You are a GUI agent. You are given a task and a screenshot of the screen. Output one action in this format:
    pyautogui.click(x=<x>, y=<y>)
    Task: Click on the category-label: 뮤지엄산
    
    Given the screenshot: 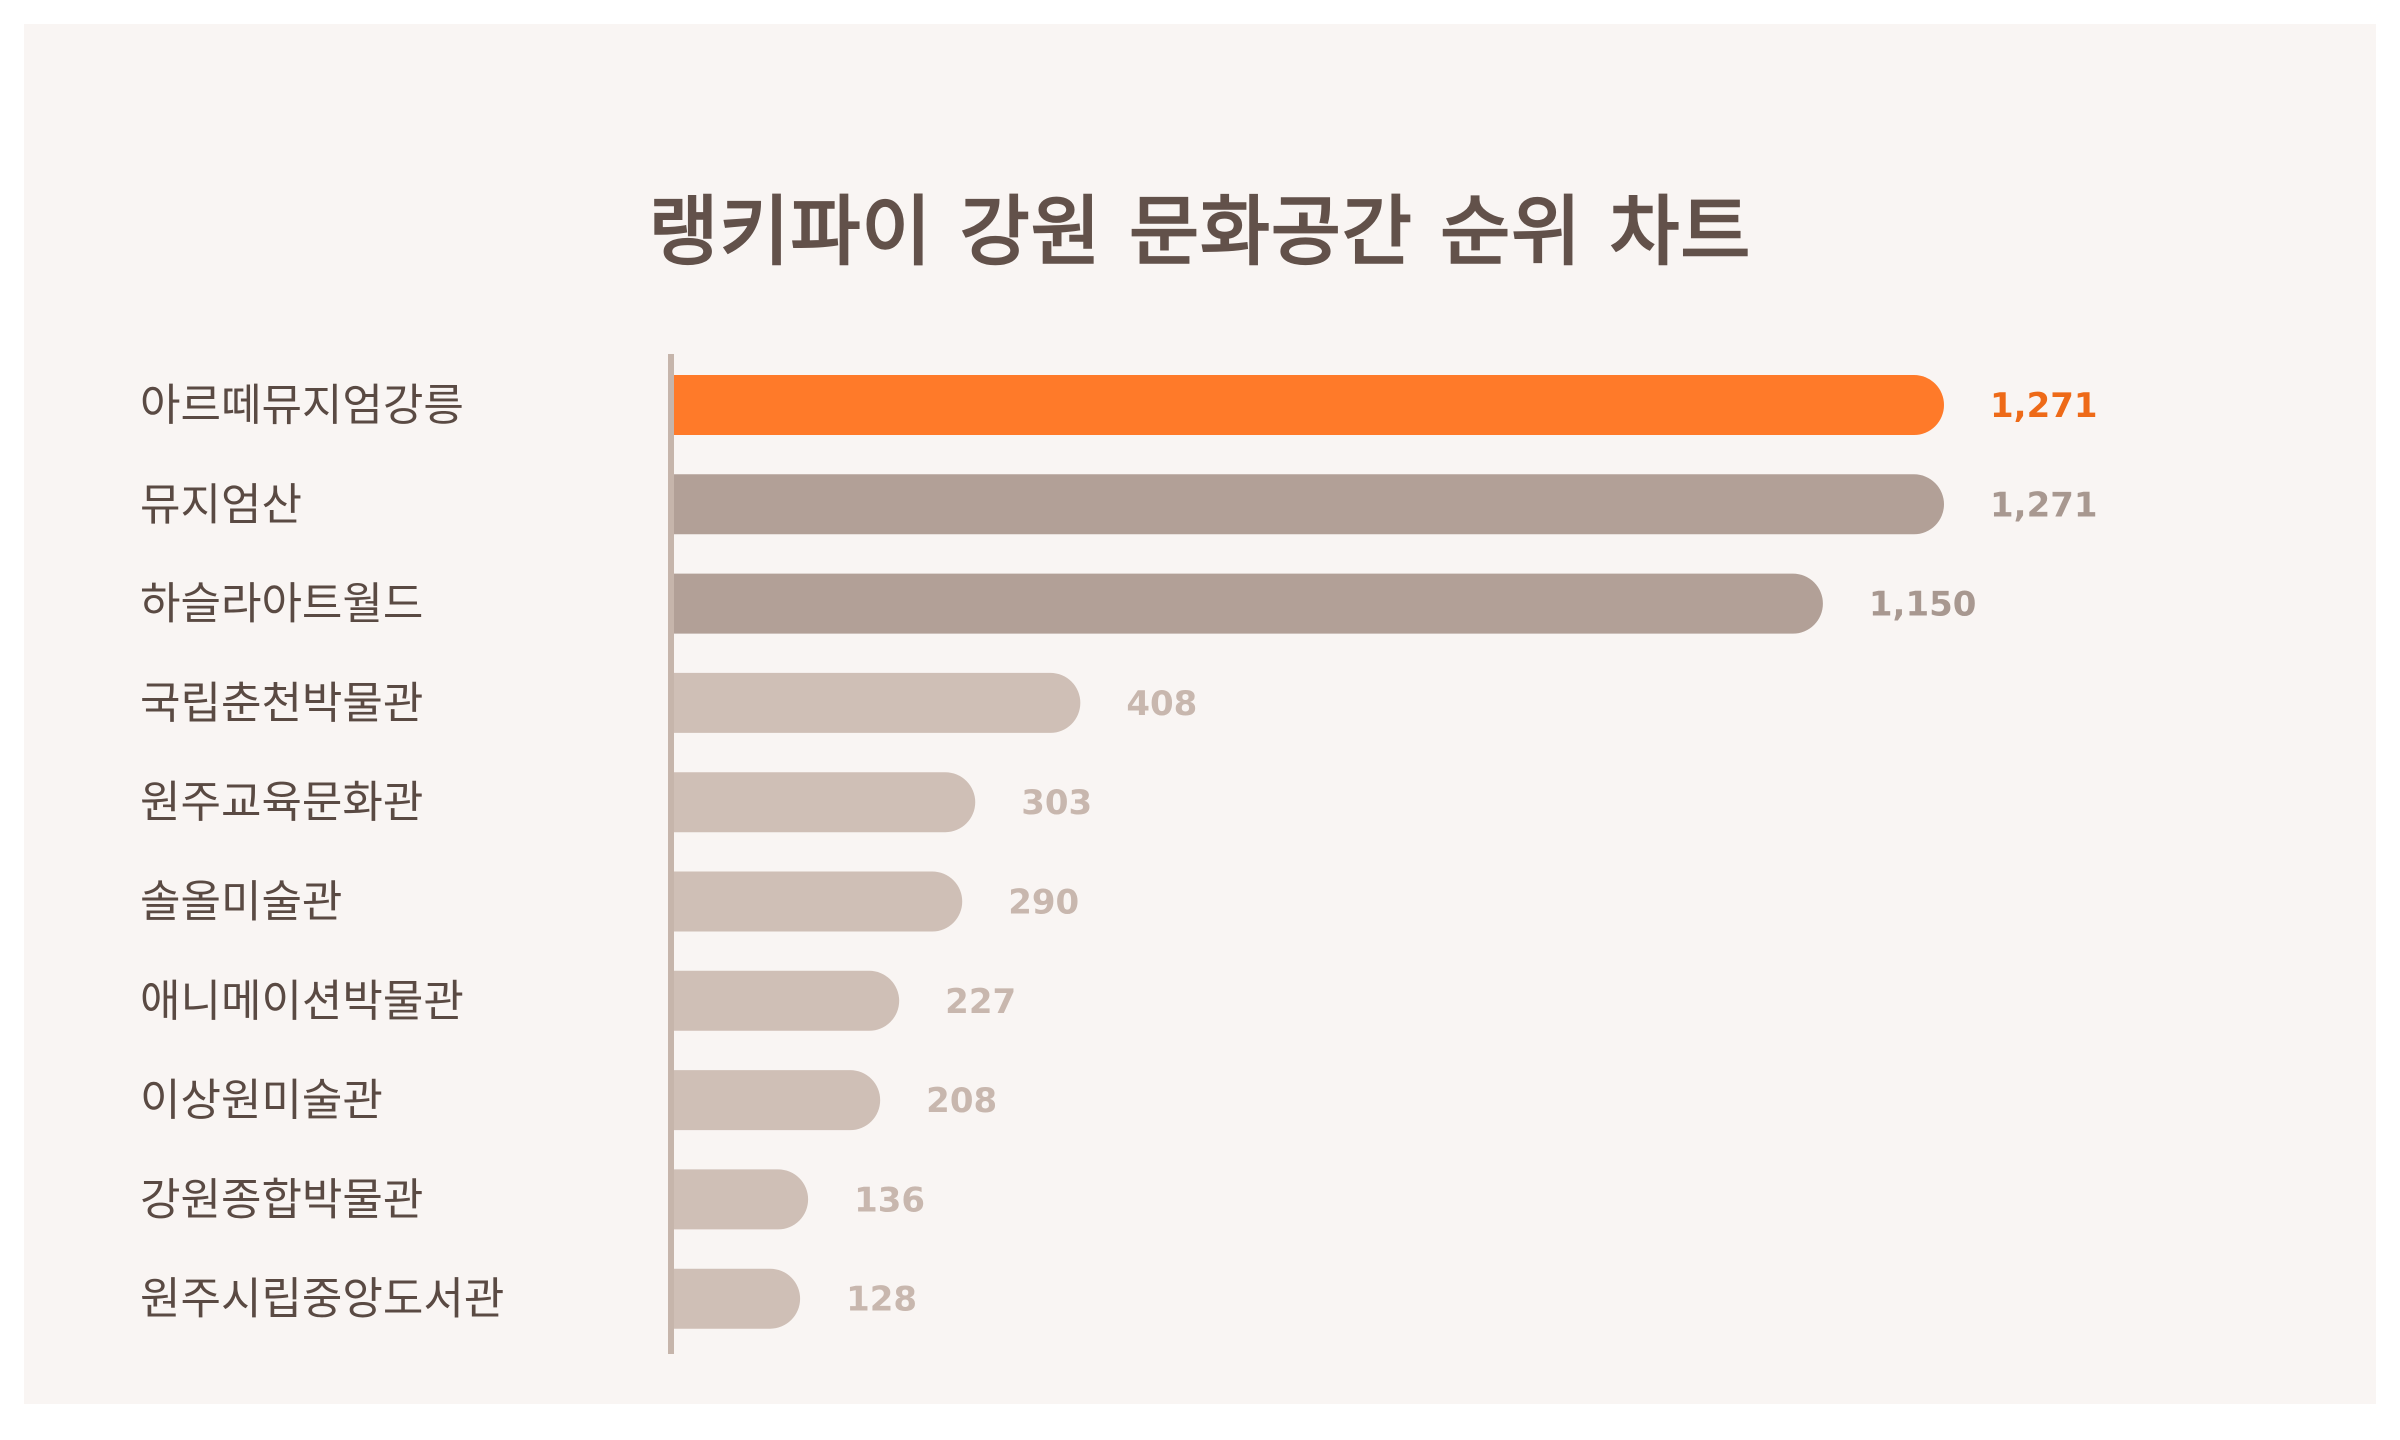 What is the action you would take?
    pyautogui.click(x=221, y=504)
    